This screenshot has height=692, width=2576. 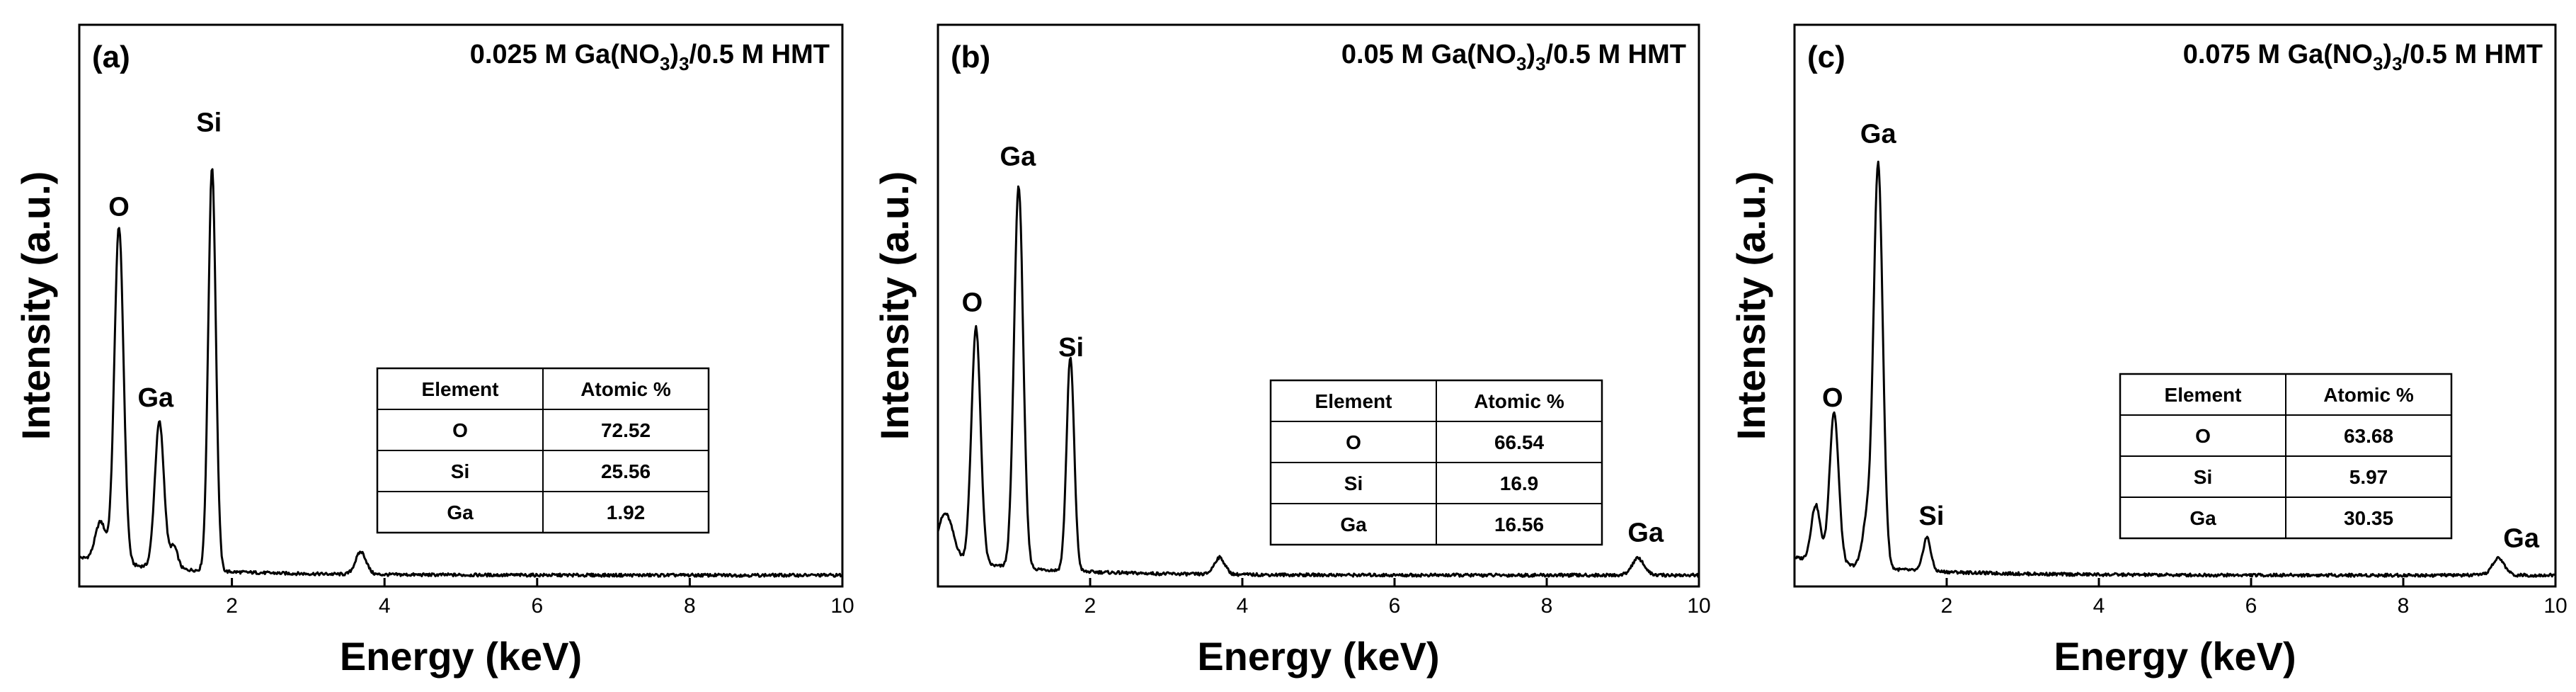 I want to click on table-cell-value: 25.56, so click(x=626, y=471).